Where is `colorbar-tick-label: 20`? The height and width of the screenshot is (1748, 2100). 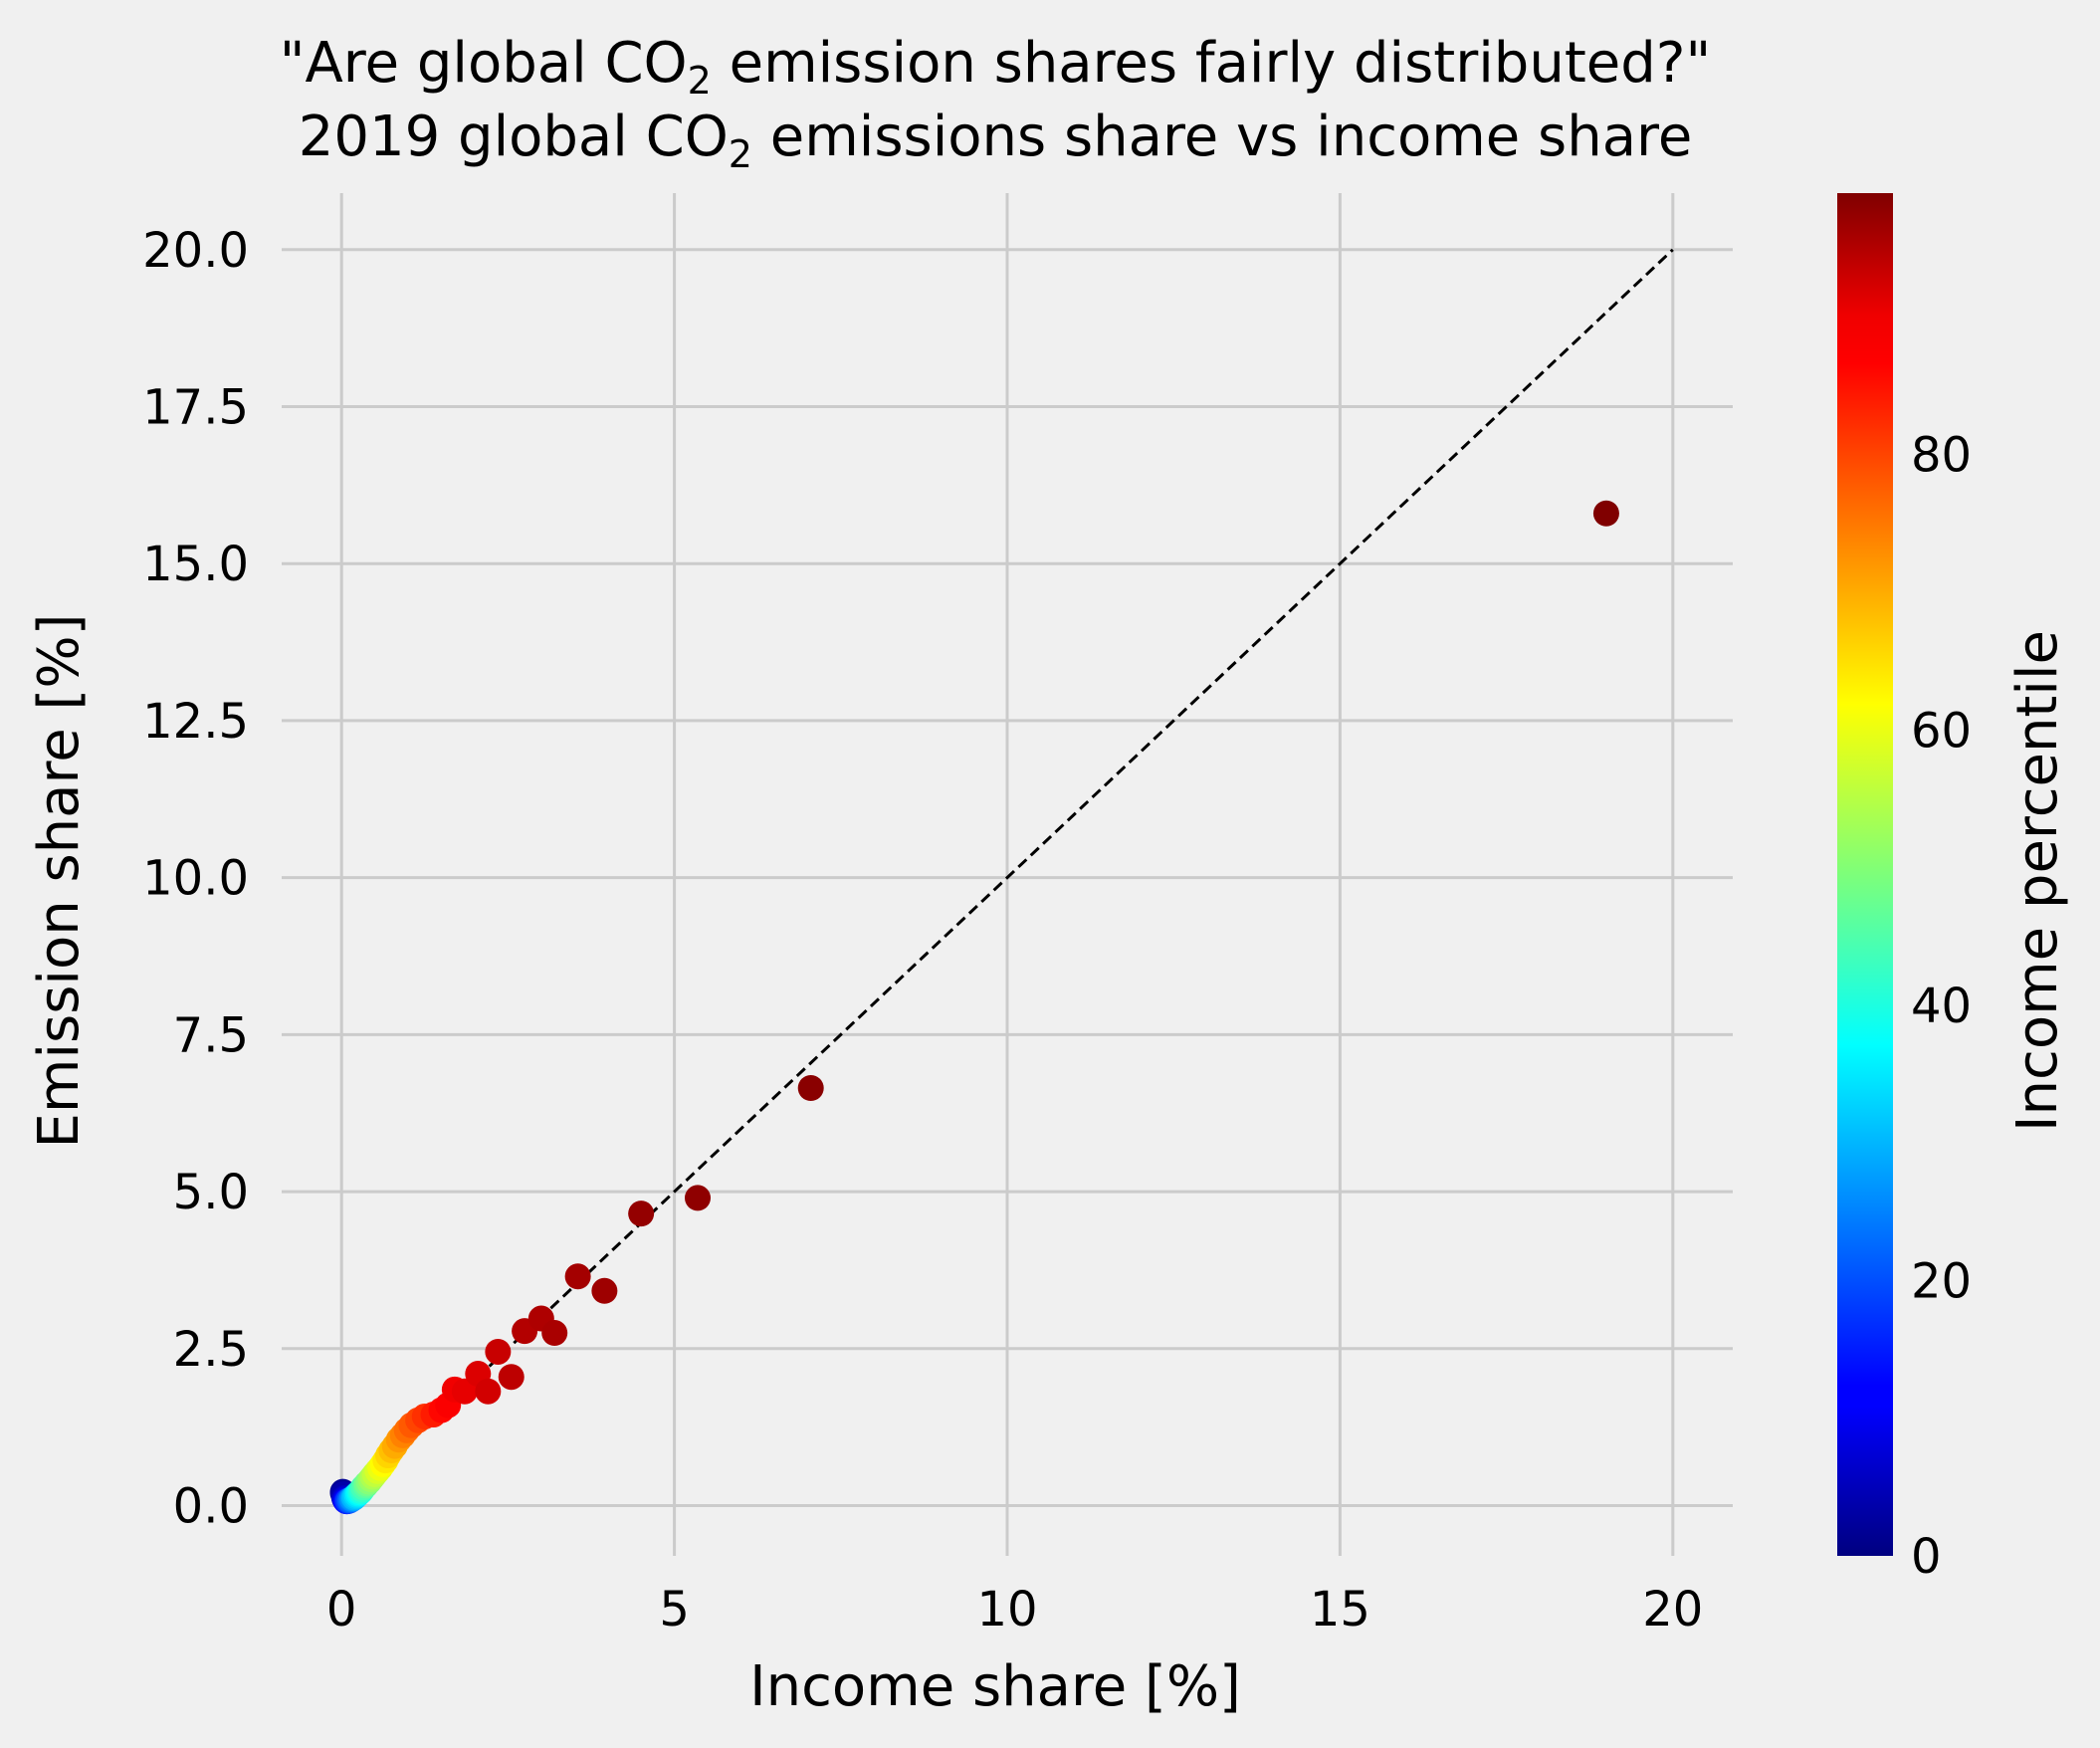 colorbar-tick-label: 20 is located at coordinates (1941, 1281).